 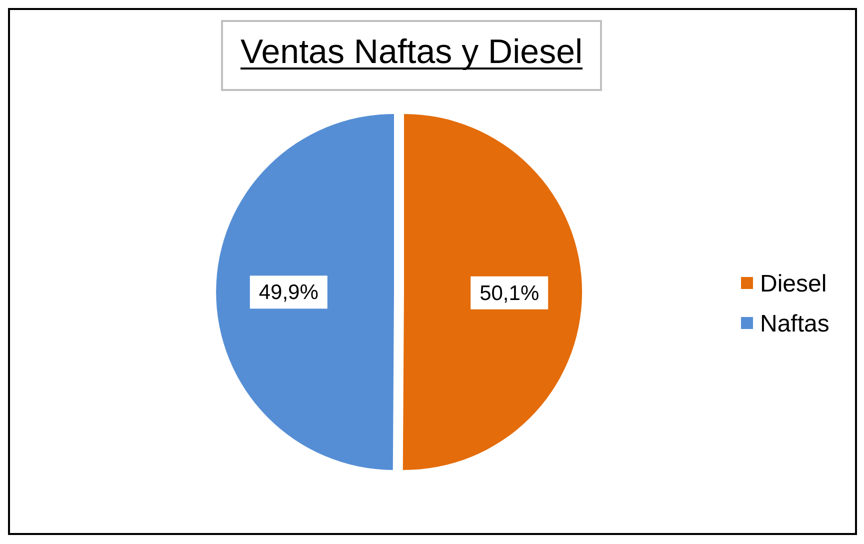 I want to click on data-label: 49,9%, so click(x=288, y=292).